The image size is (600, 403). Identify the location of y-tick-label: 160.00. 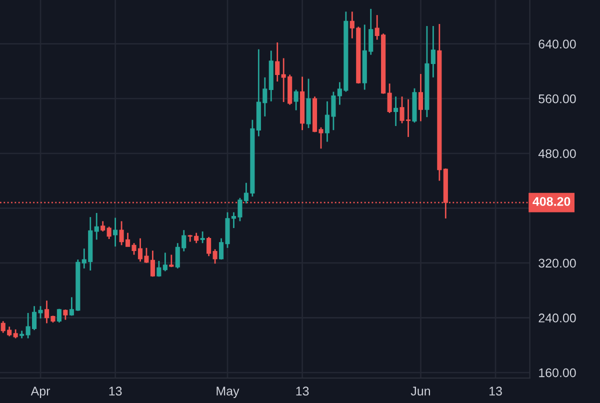
(557, 373).